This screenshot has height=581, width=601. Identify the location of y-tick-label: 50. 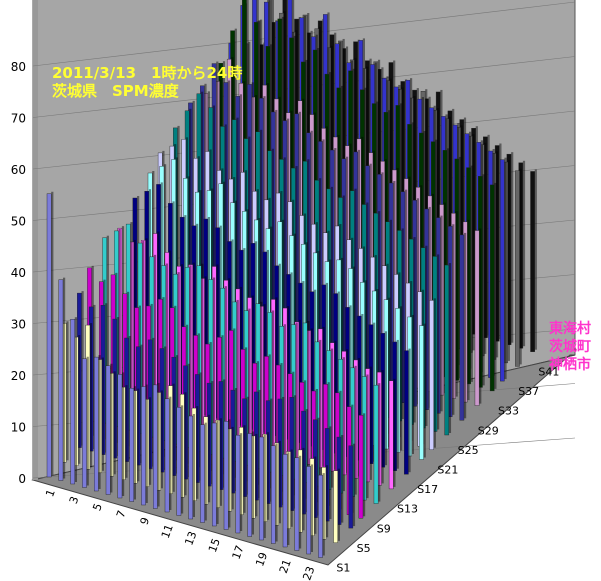
(18, 222).